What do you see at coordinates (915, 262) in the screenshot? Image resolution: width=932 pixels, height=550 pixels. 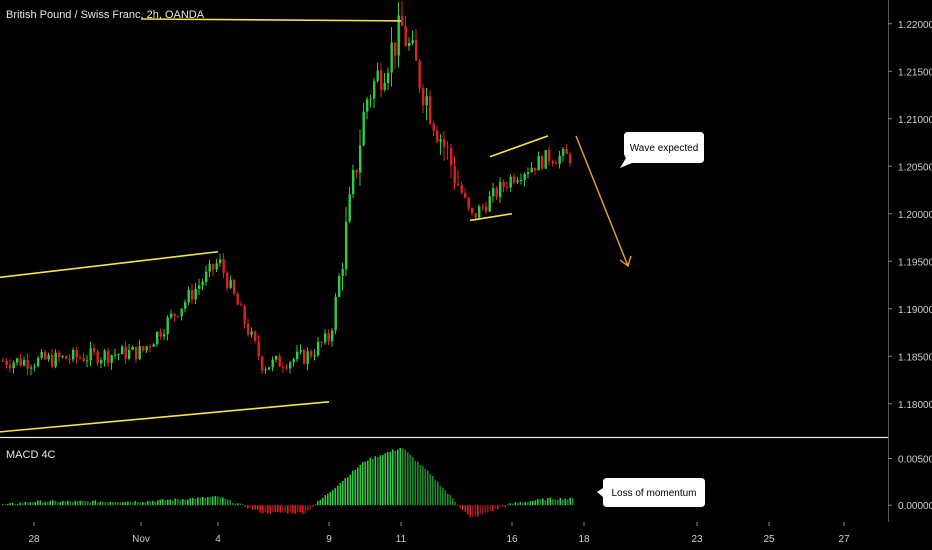 I see `price-tick-label: 1.19500` at bounding box center [915, 262].